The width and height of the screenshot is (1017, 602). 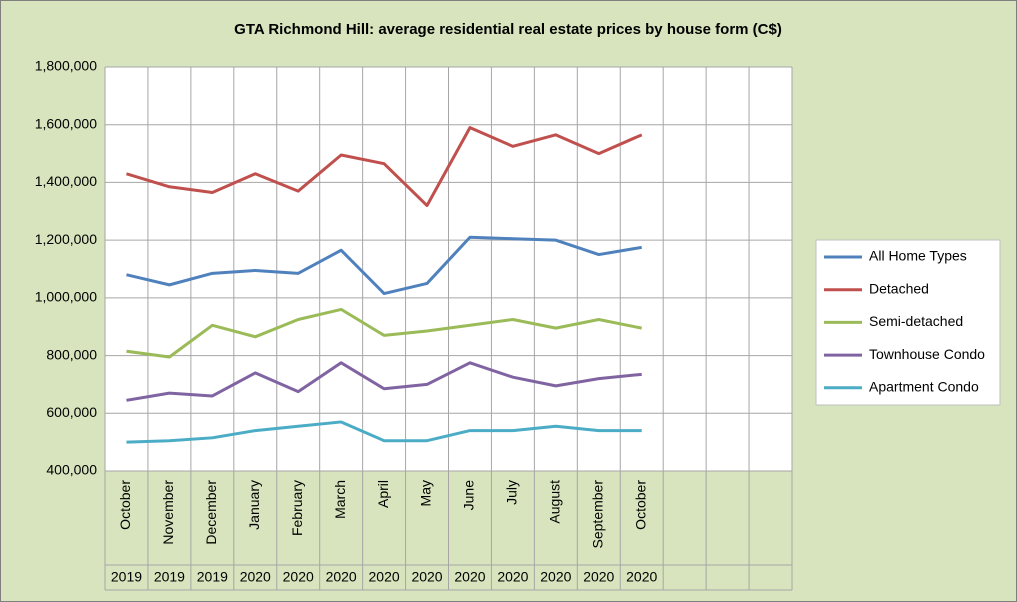 I want to click on y-tick-label: 800,000, so click(x=71, y=354).